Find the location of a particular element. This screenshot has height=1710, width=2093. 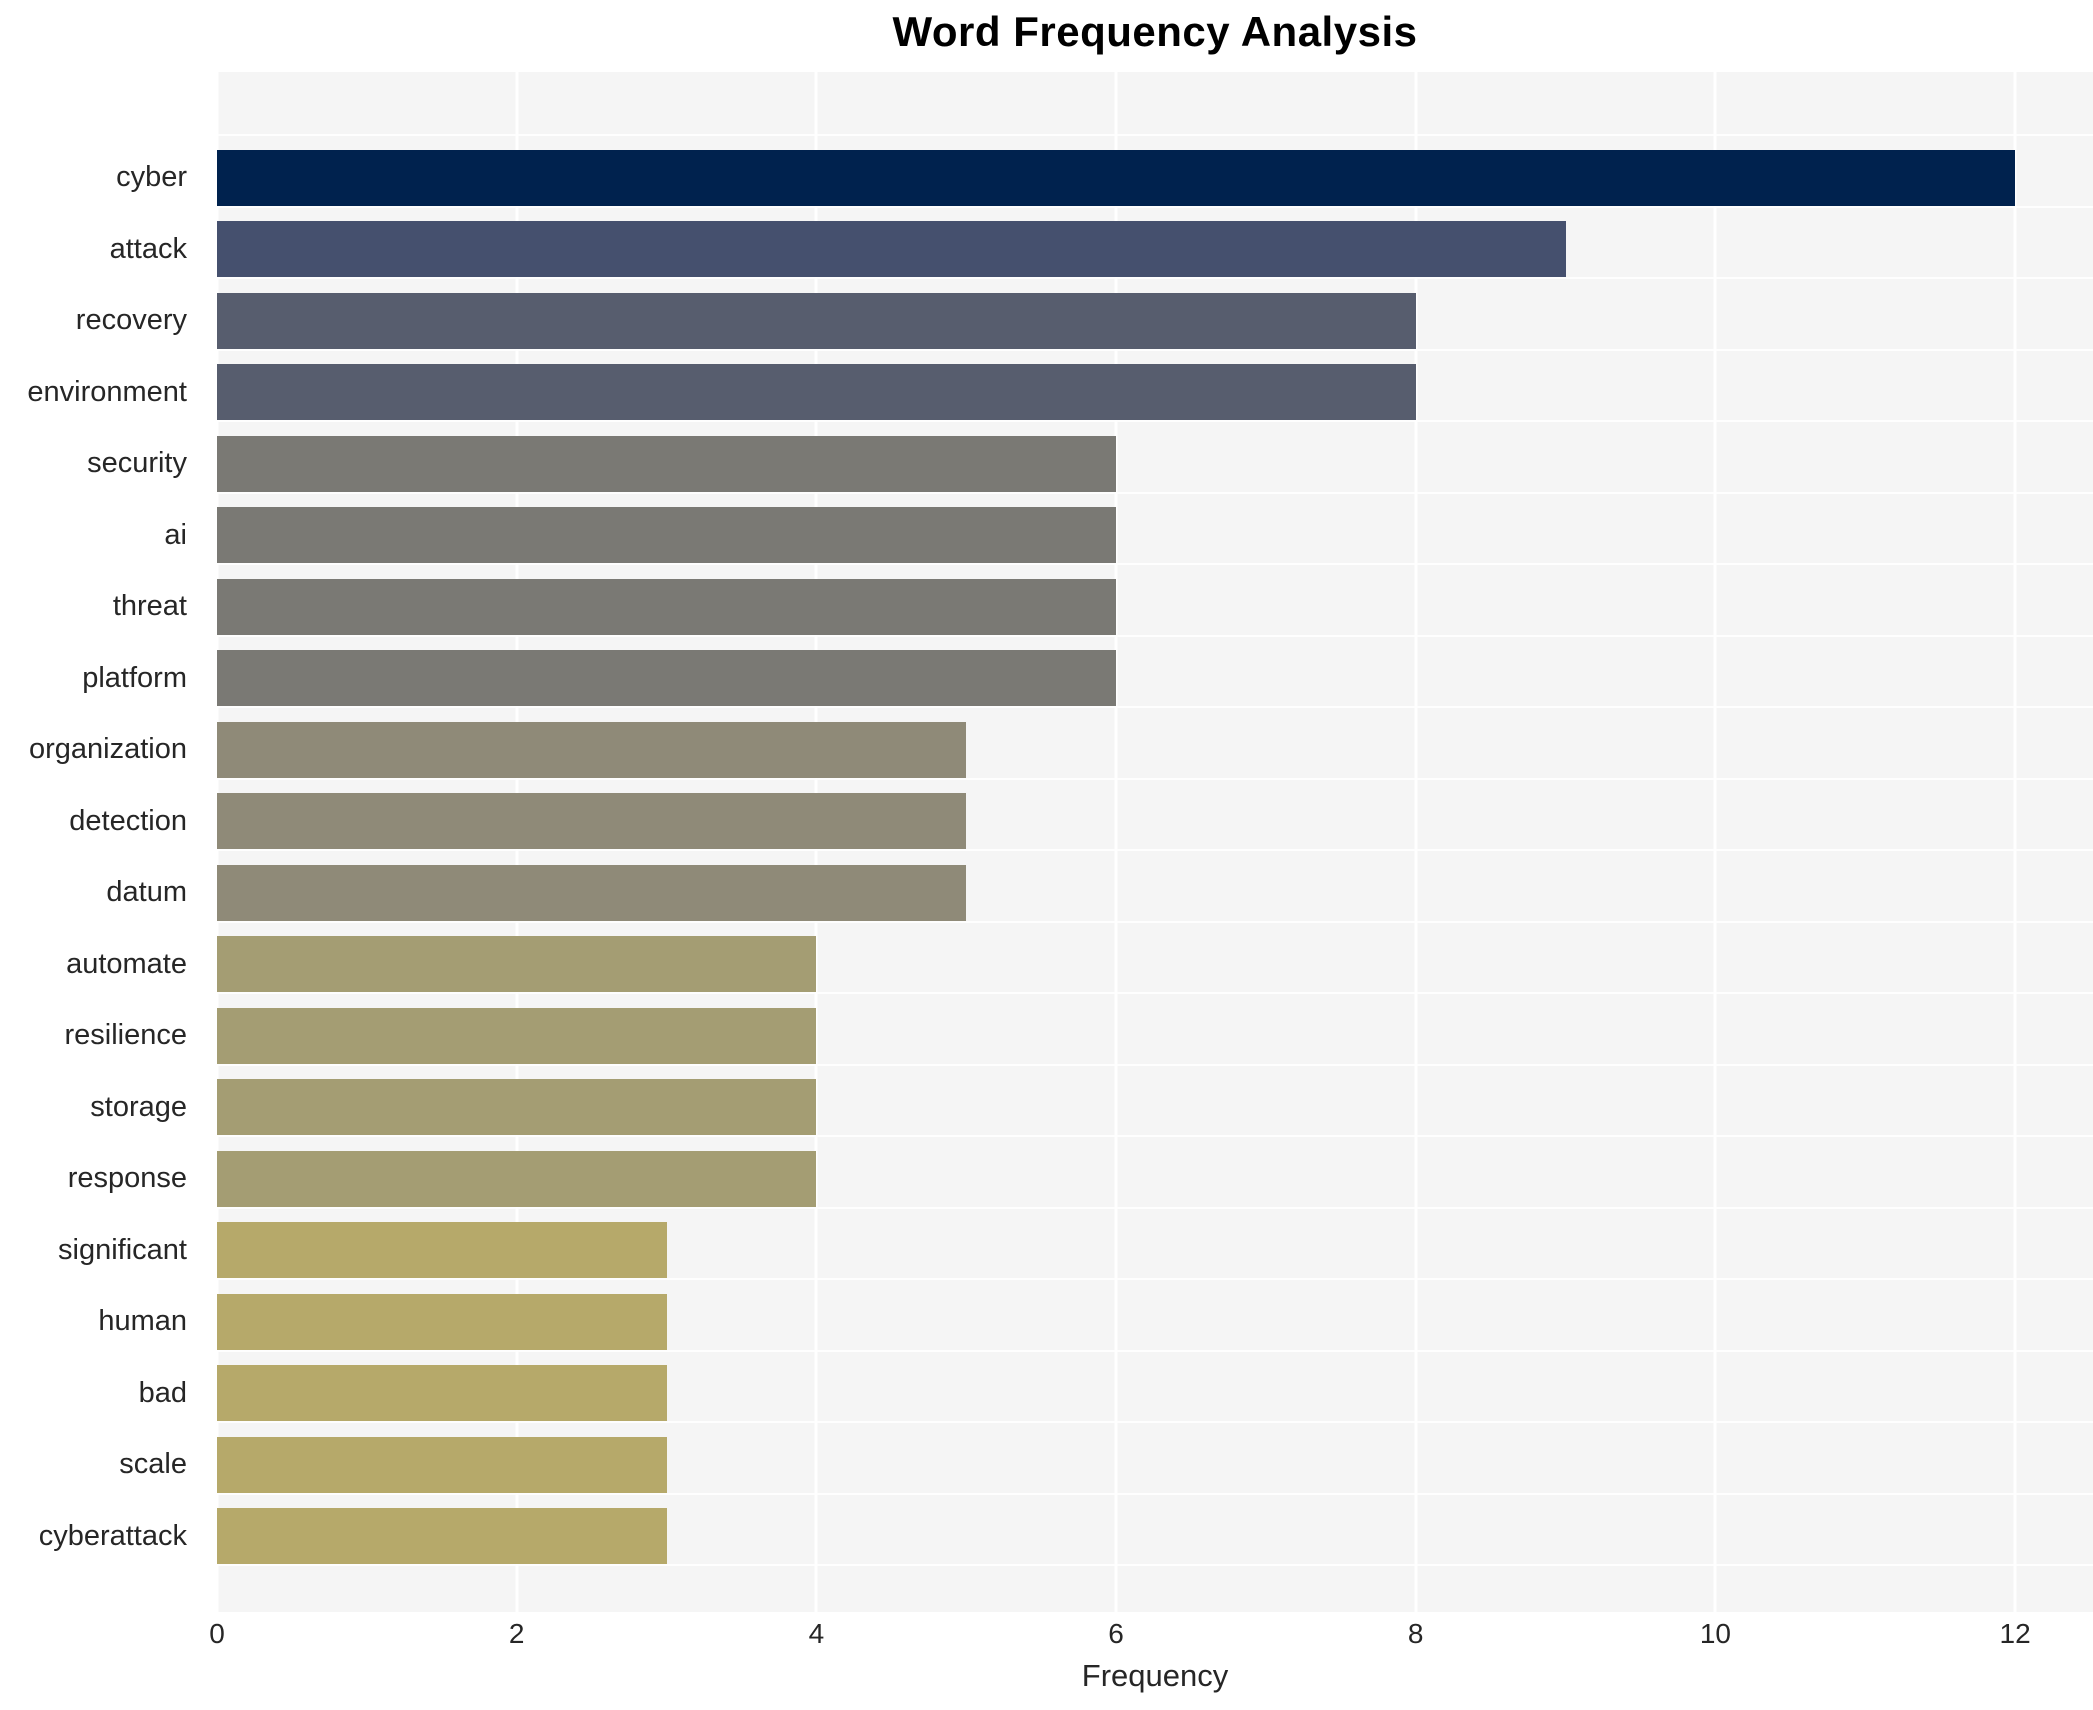

bar-row-datum is located at coordinates (1155, 893).